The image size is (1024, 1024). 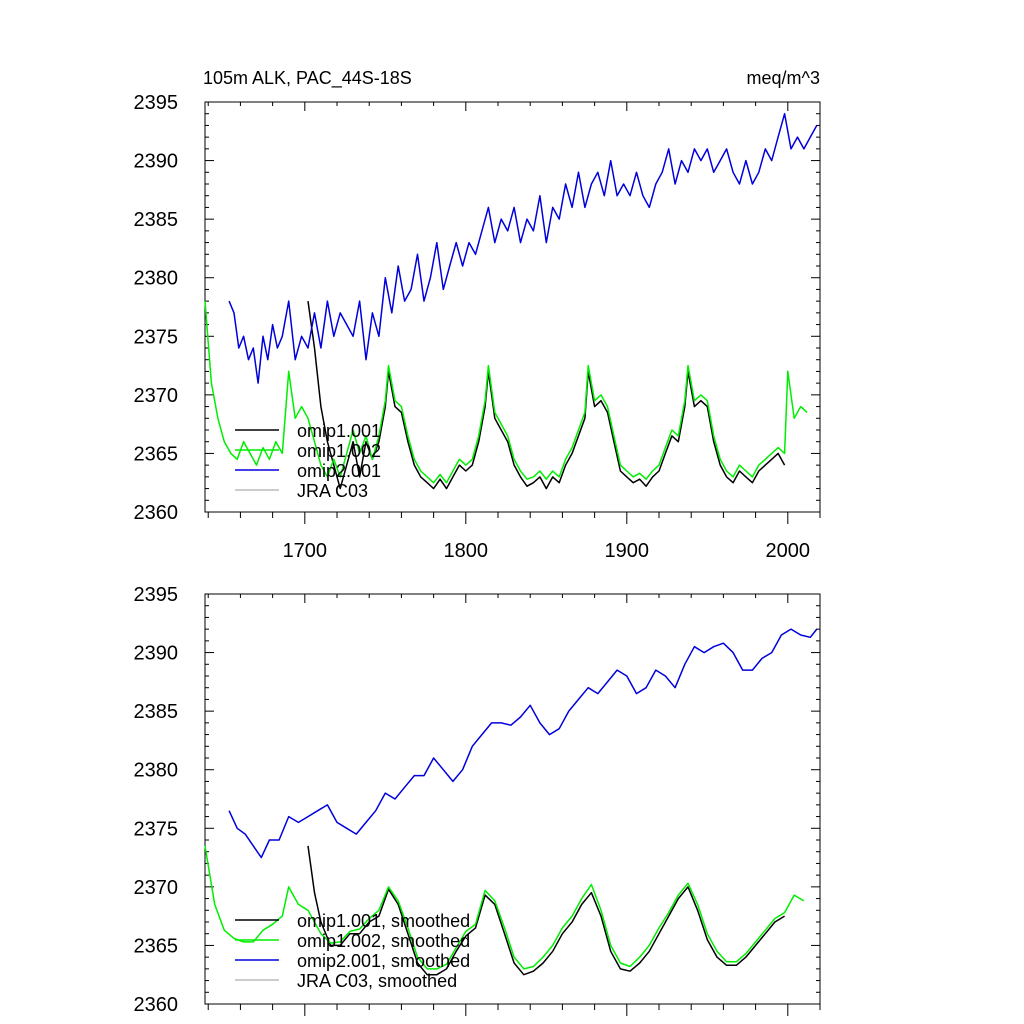 What do you see at coordinates (339, 471) in the screenshot?
I see `legend-label: omip2.001` at bounding box center [339, 471].